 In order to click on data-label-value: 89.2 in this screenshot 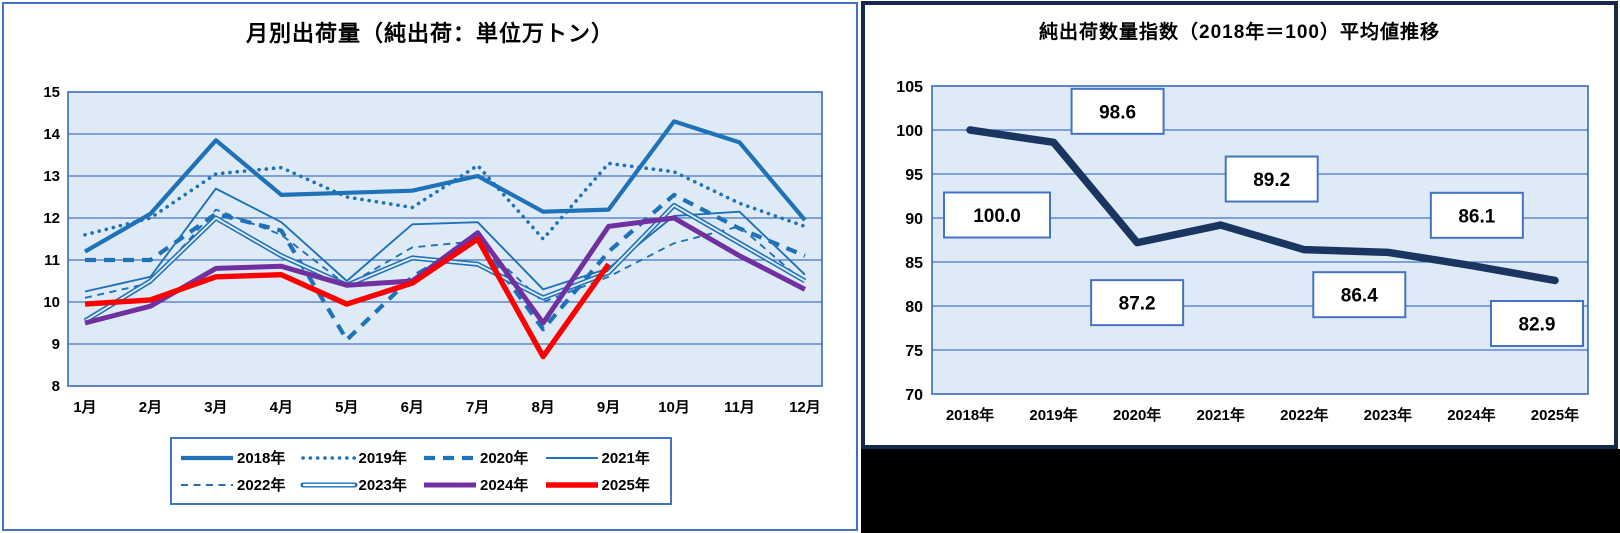, I will do `click(1271, 180)`.